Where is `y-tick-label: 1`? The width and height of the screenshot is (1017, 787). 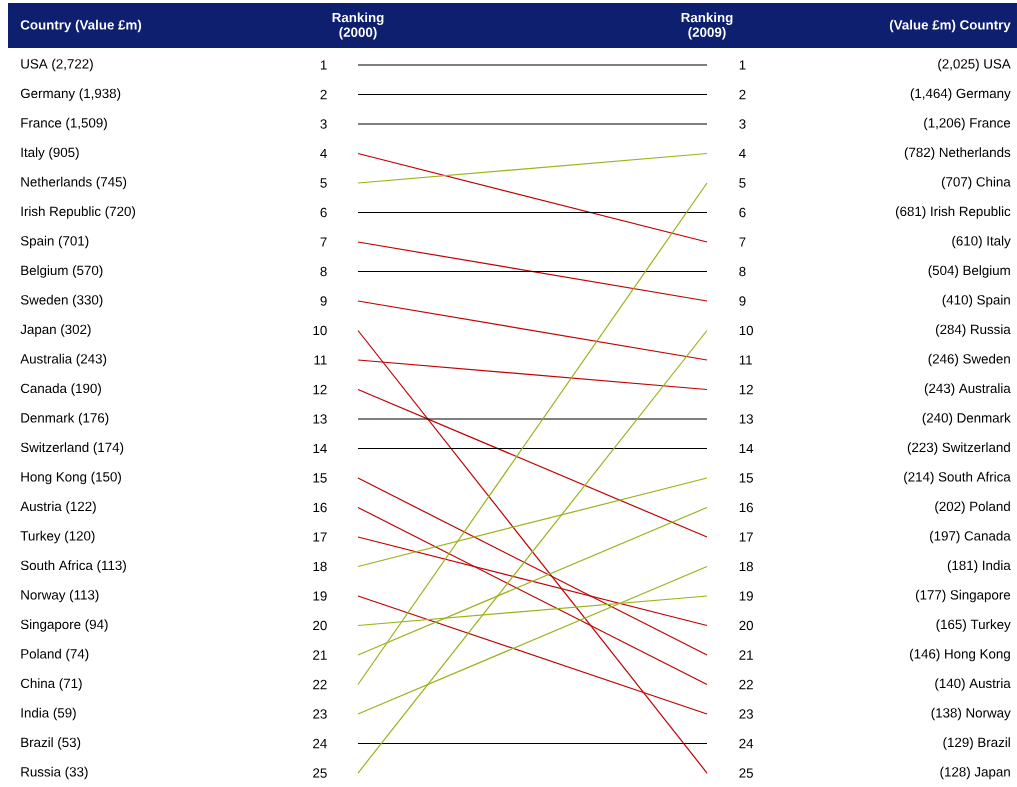 y-tick-label: 1 is located at coordinates (323, 65).